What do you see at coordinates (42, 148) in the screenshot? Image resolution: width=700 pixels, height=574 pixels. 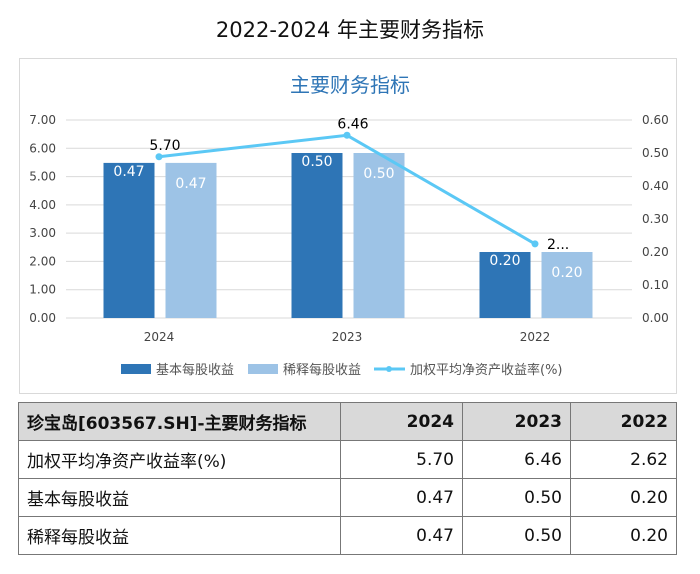 I see `left-axis-tick: 6.00` at bounding box center [42, 148].